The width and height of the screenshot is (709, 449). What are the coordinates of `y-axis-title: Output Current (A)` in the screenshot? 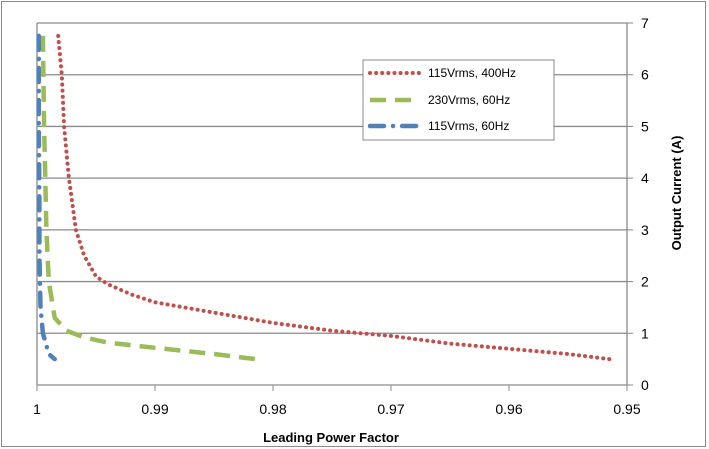 It's located at (676, 193).